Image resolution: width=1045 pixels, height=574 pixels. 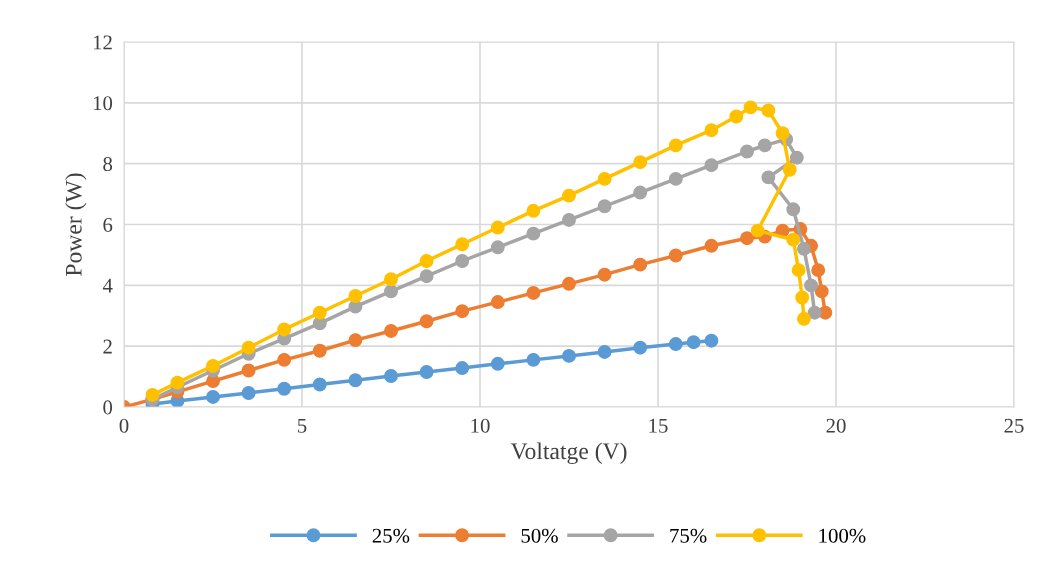 I want to click on x-tick-label: 25, so click(x=1014, y=425).